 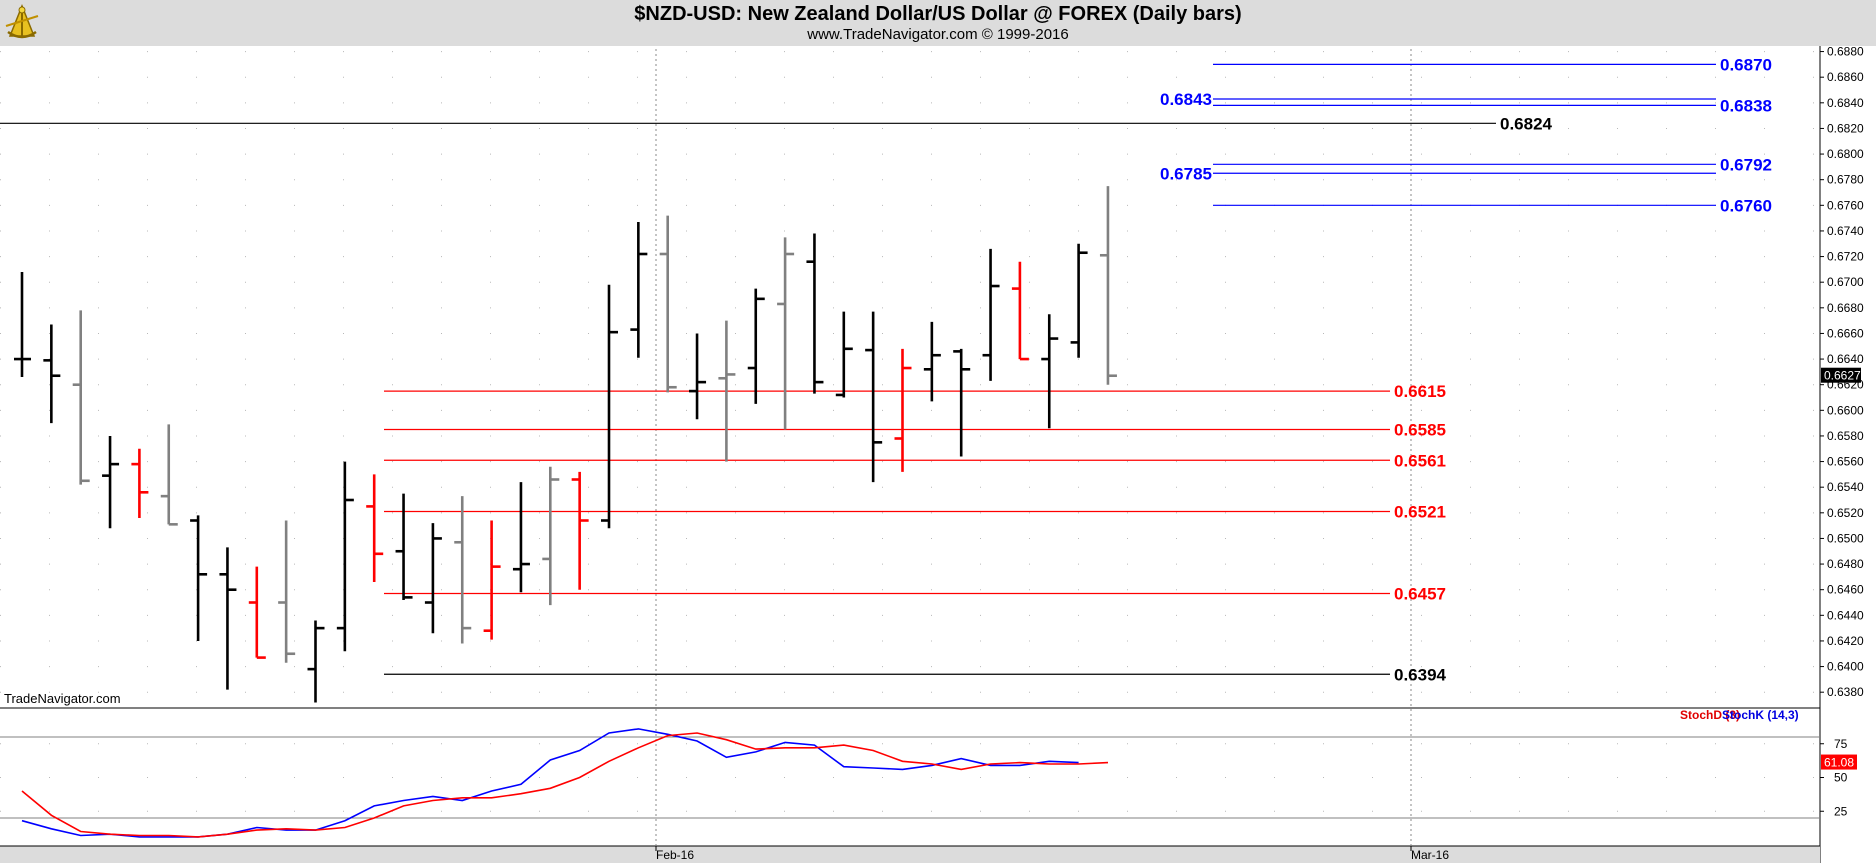 I want to click on level-label: 0.6394, so click(x=1420, y=674).